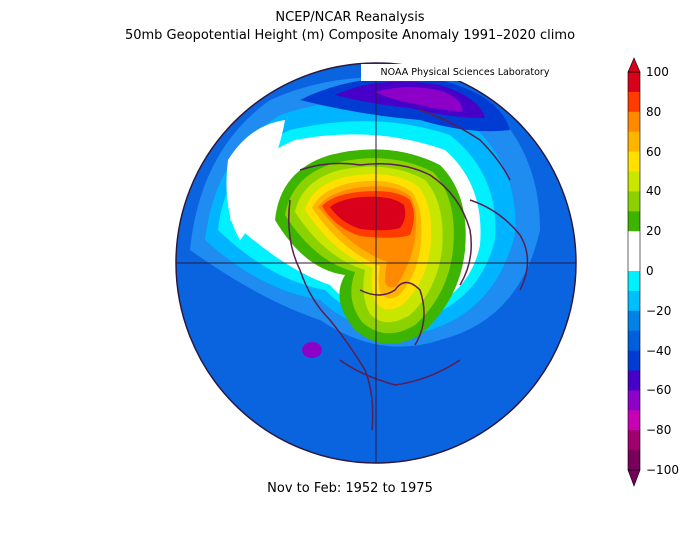  What do you see at coordinates (634, 65) in the screenshot?
I see `colorbar-max-arrow` at bounding box center [634, 65].